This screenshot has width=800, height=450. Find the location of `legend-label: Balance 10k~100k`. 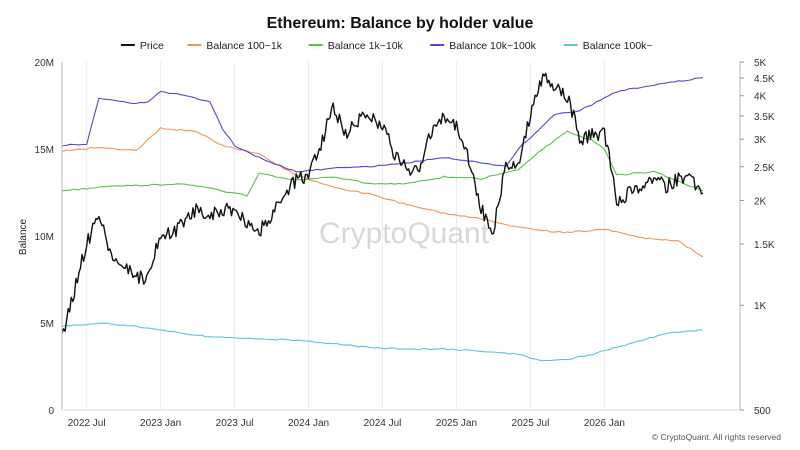

legend-label: Balance 10k~100k is located at coordinates (492, 46).